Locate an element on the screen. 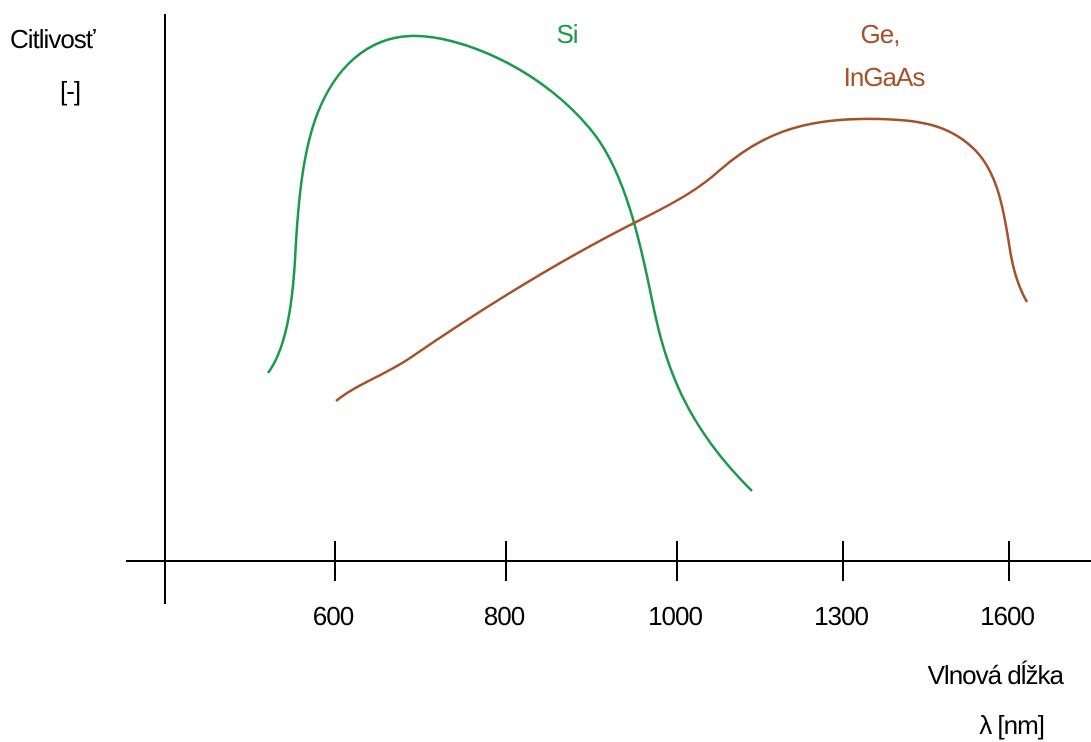 The width and height of the screenshot is (1091, 742). series-label-si: Si is located at coordinates (566, 34).